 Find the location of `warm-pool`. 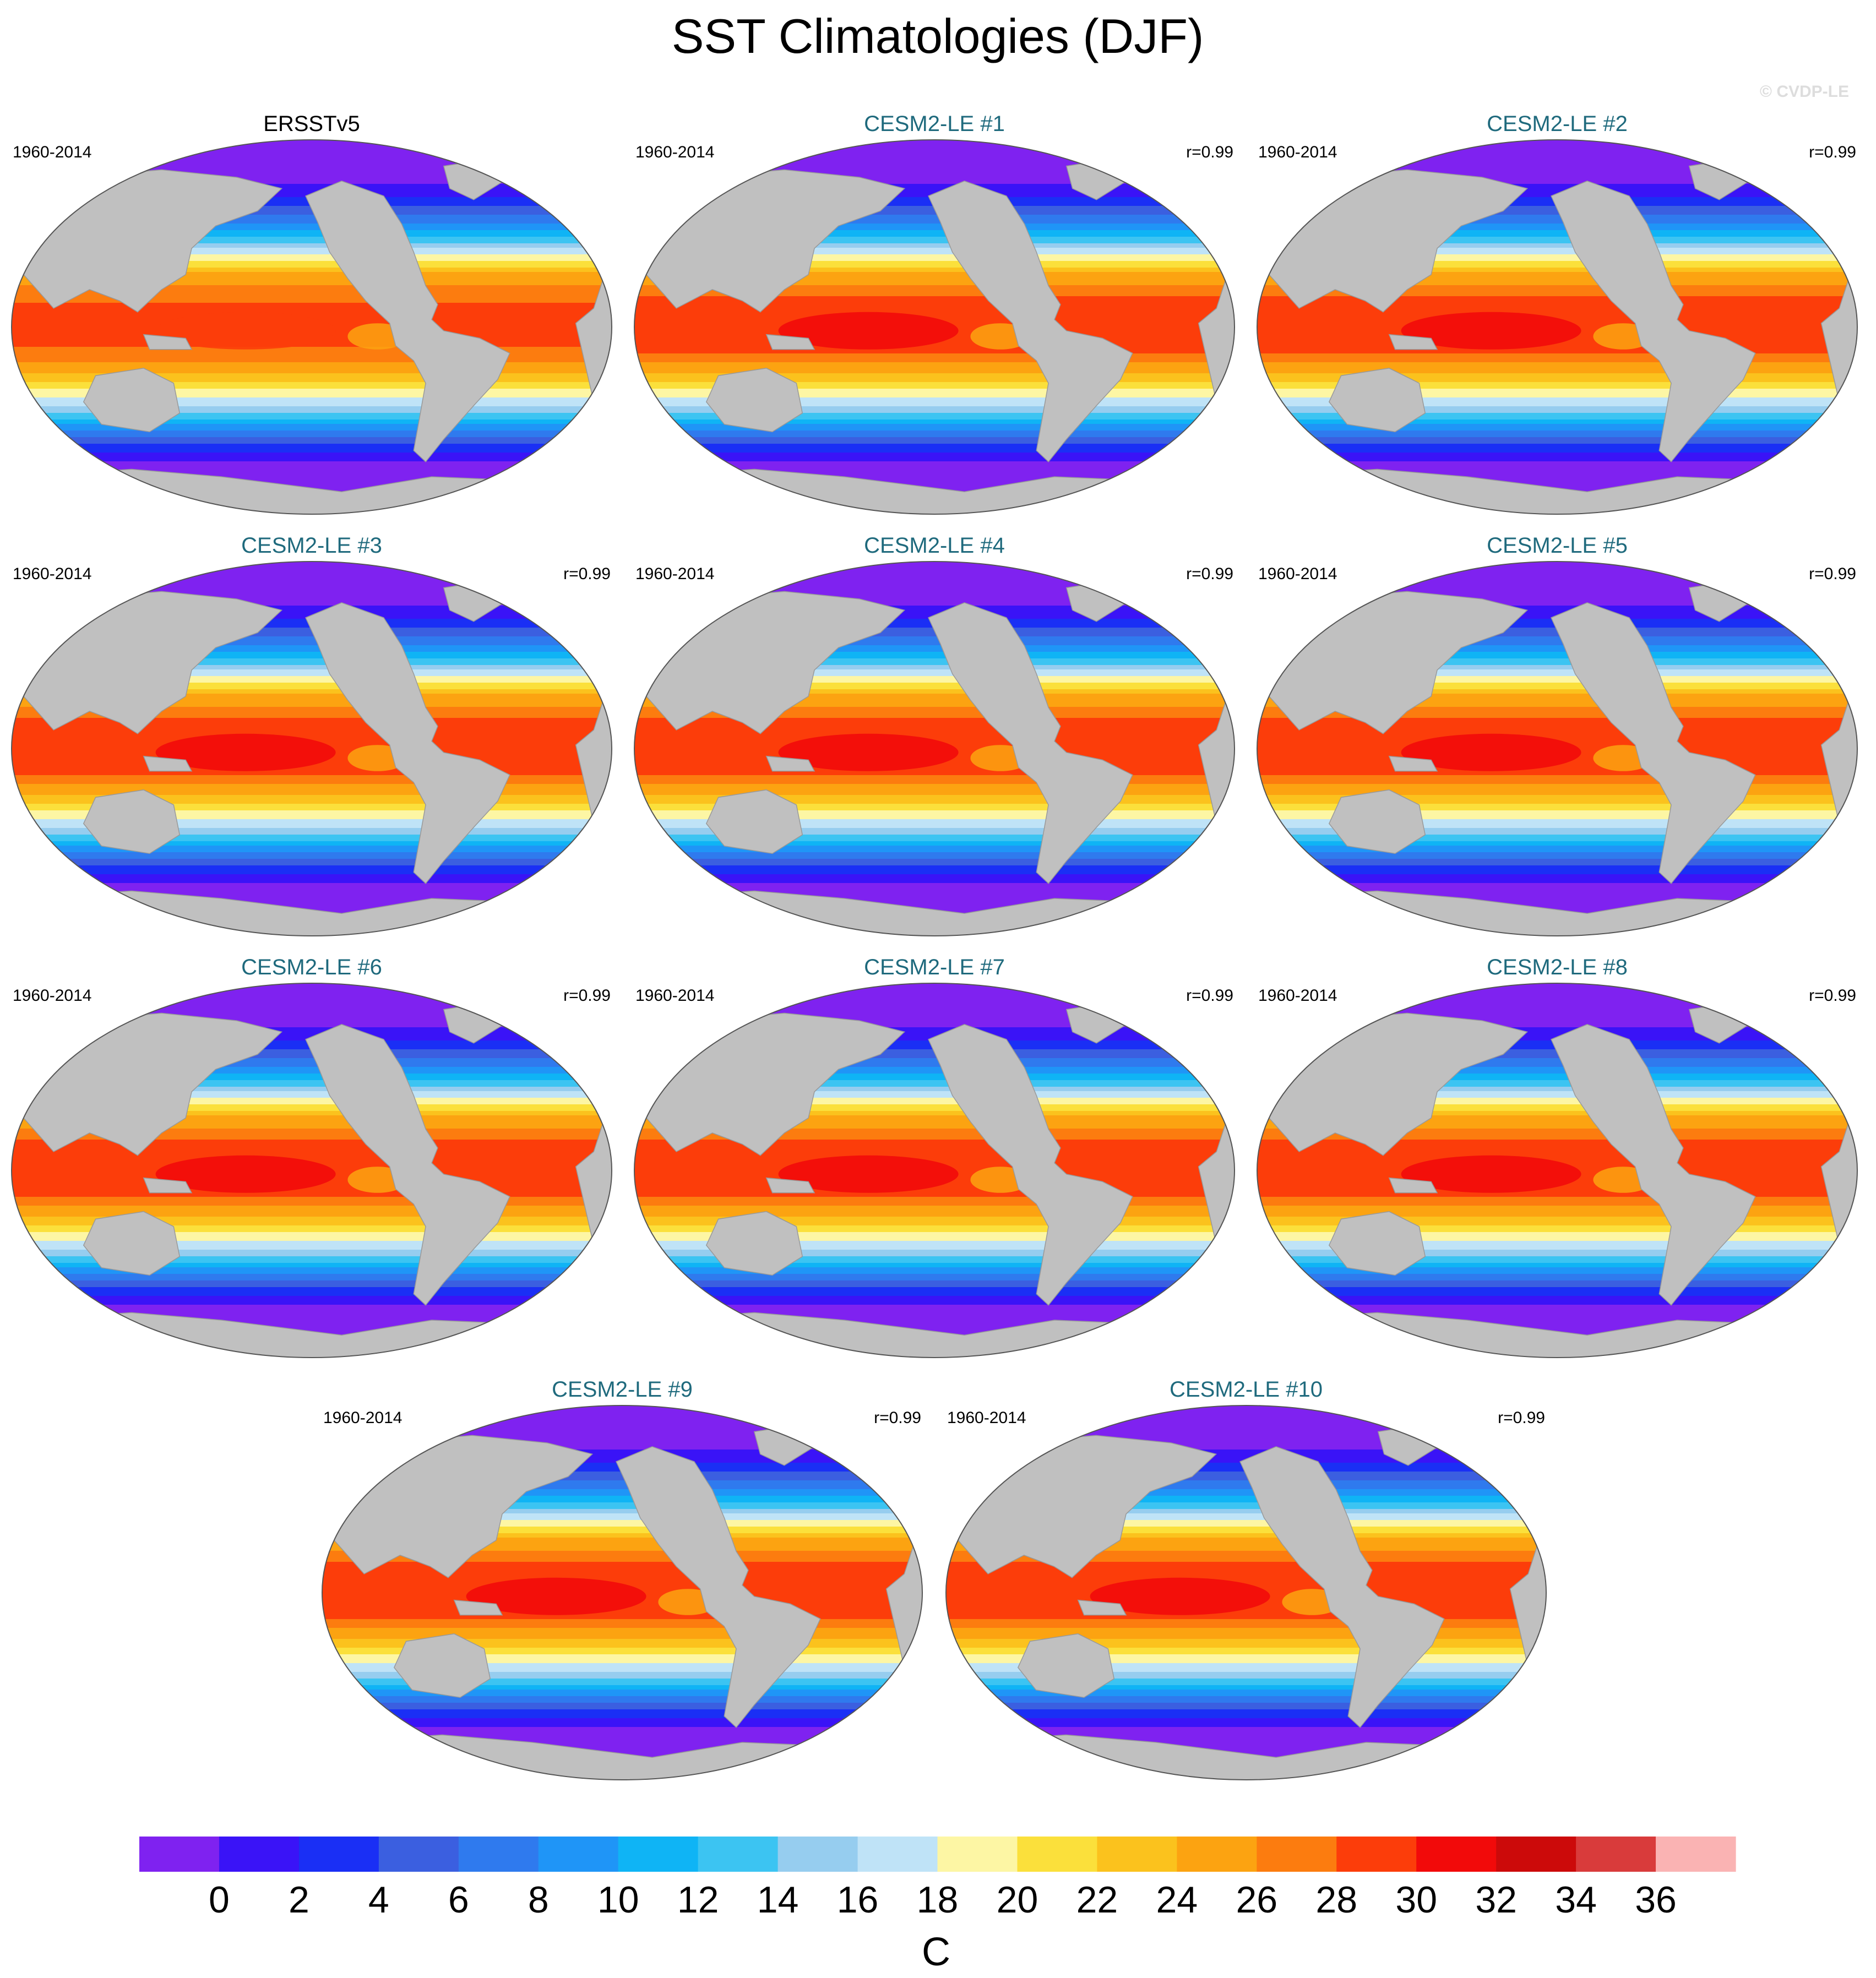

warm-pool is located at coordinates (1491, 331).